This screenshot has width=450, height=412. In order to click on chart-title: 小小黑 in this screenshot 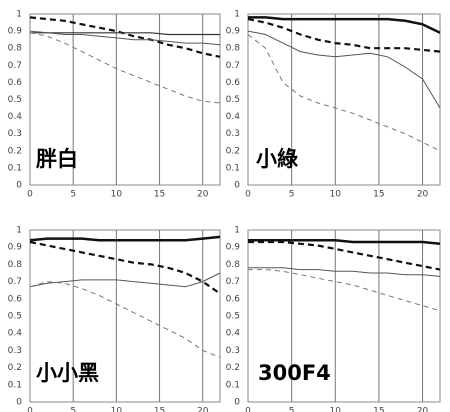, I will do `click(67, 373)`.